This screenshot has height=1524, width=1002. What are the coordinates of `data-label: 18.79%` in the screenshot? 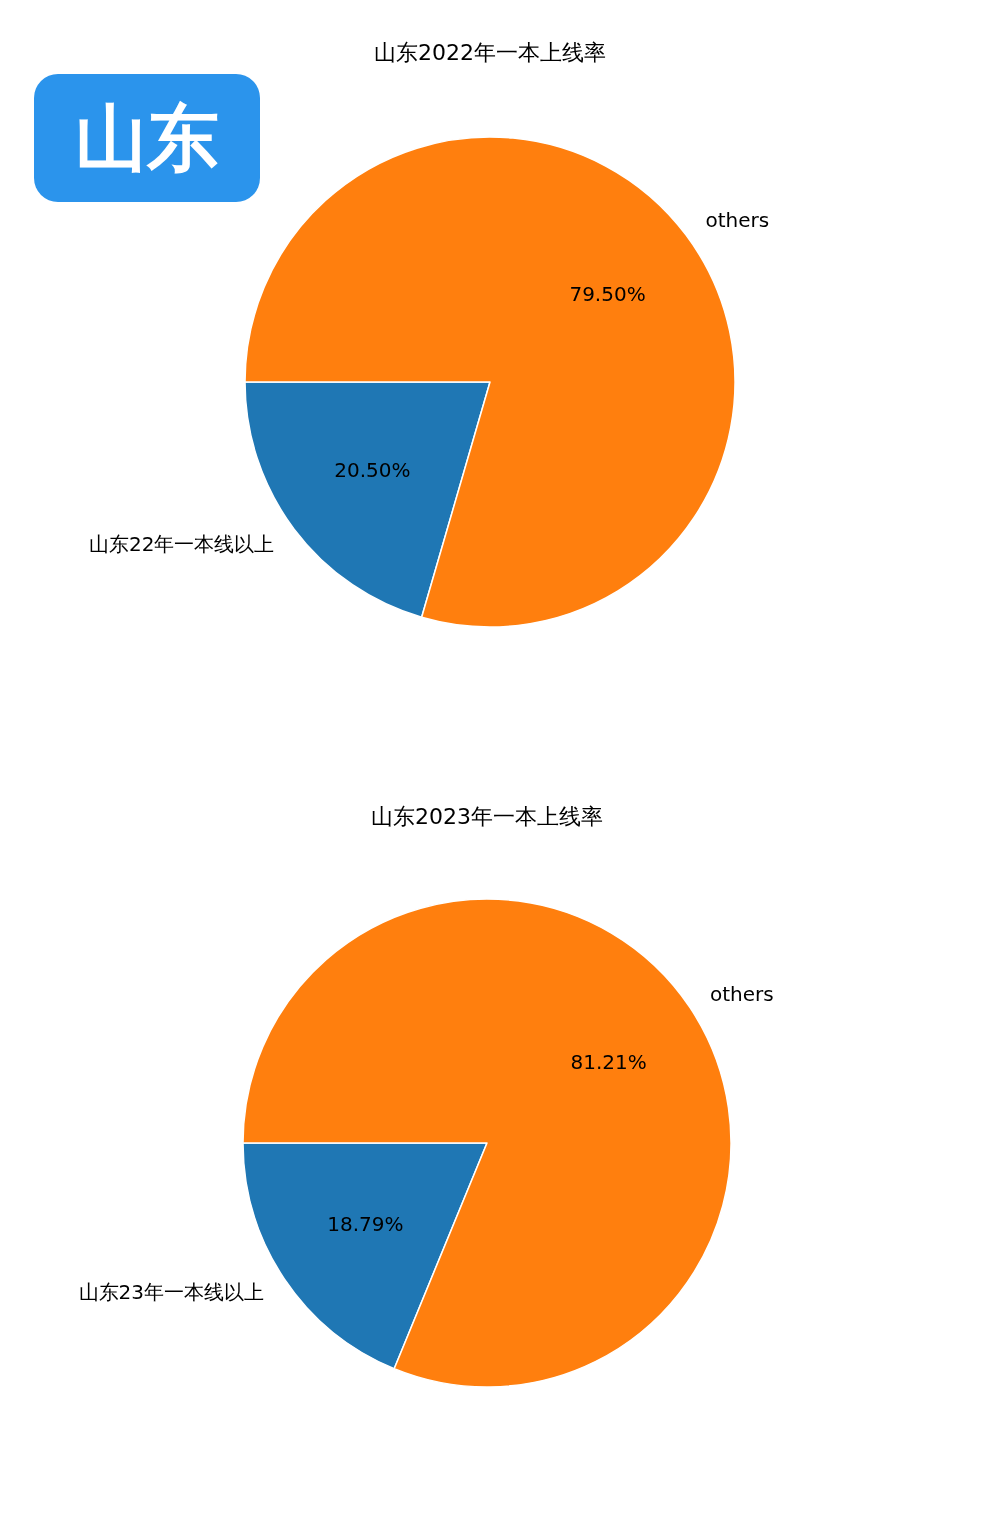 It's located at (365, 1224).